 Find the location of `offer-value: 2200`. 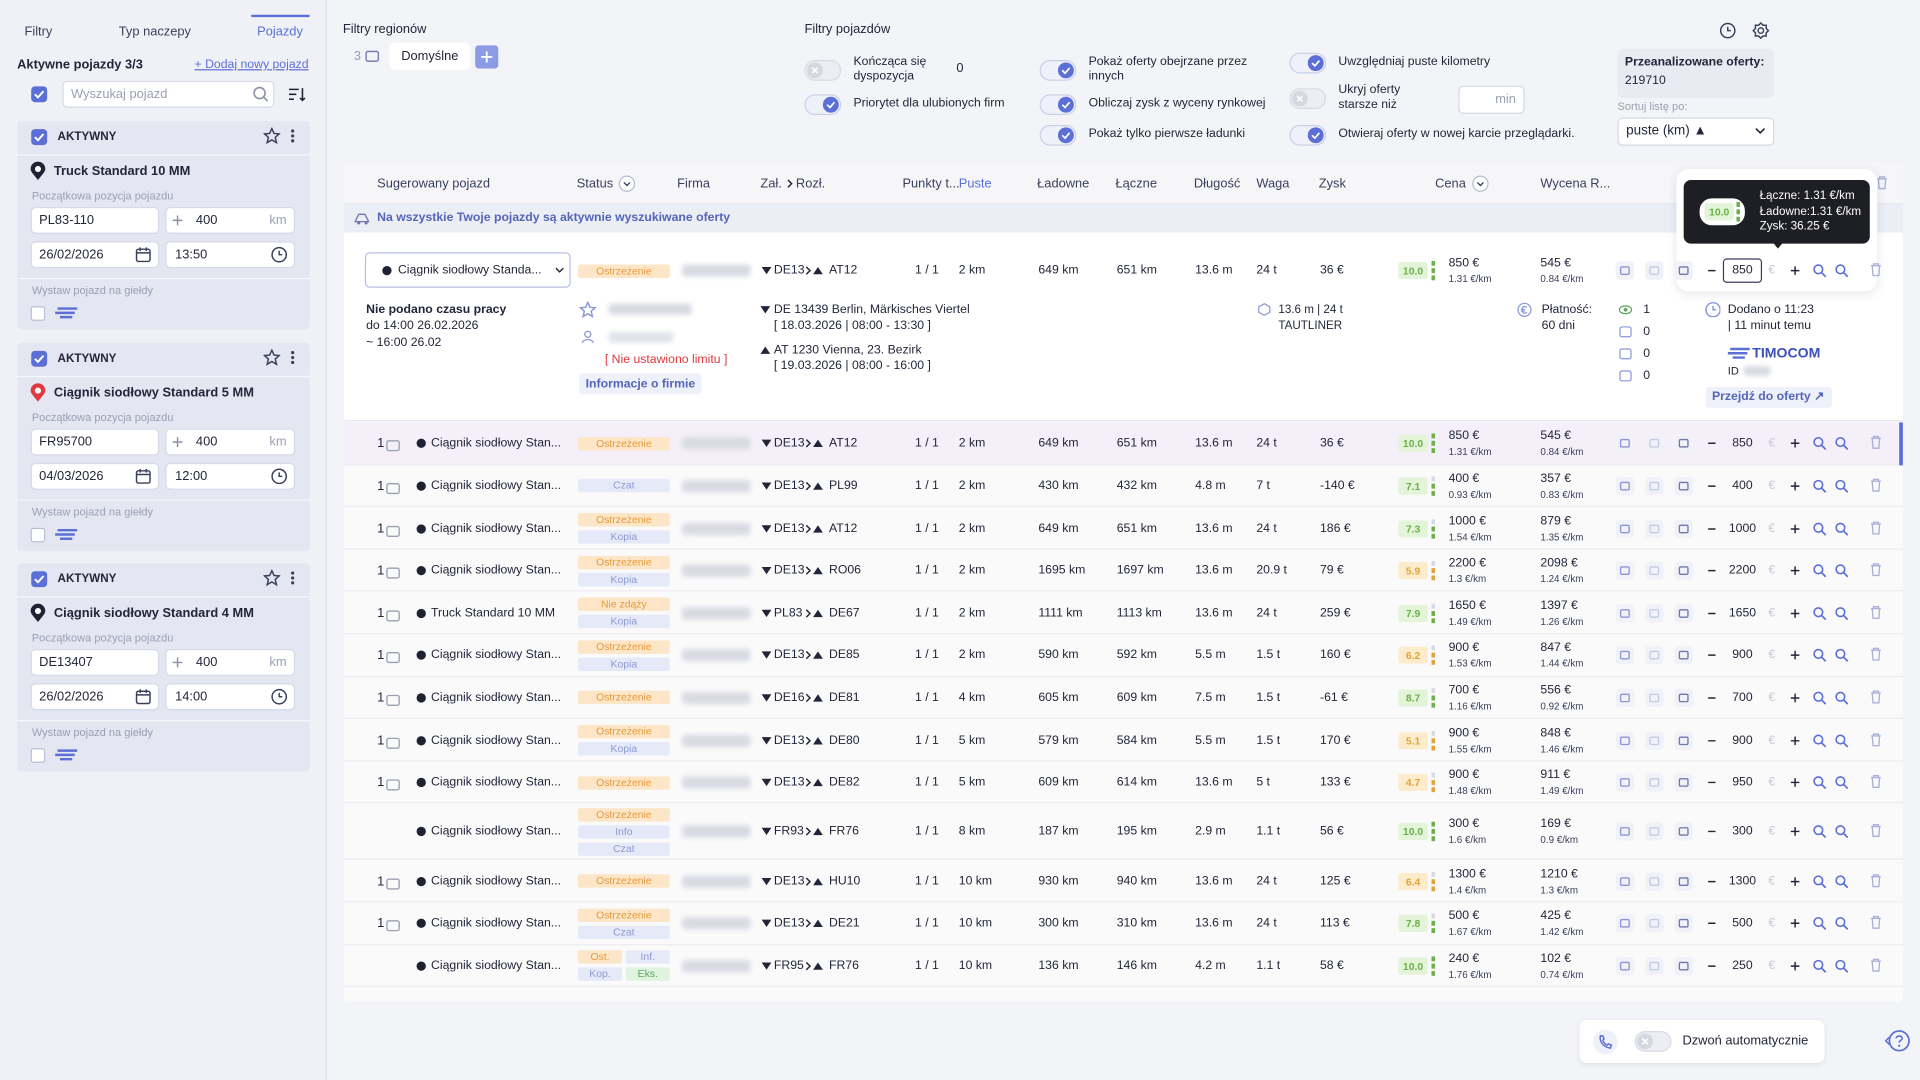

offer-value: 2200 is located at coordinates (1742, 570).